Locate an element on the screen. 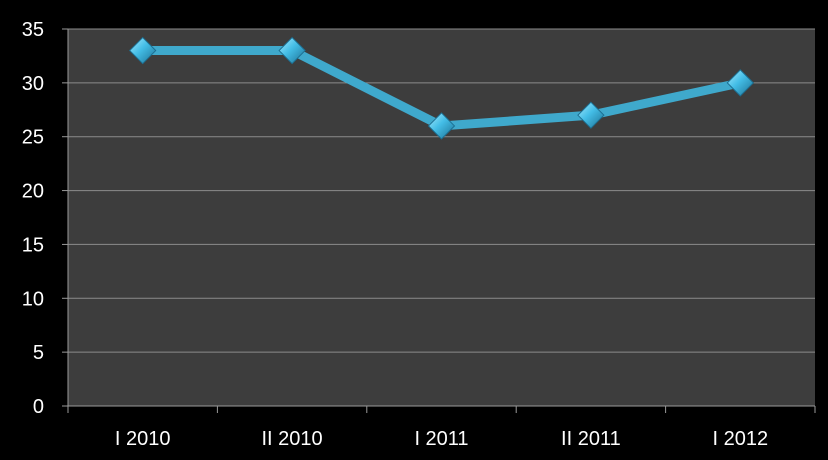 This screenshot has width=828, height=460. y-tick-label-25: 25 is located at coordinates (33, 138).